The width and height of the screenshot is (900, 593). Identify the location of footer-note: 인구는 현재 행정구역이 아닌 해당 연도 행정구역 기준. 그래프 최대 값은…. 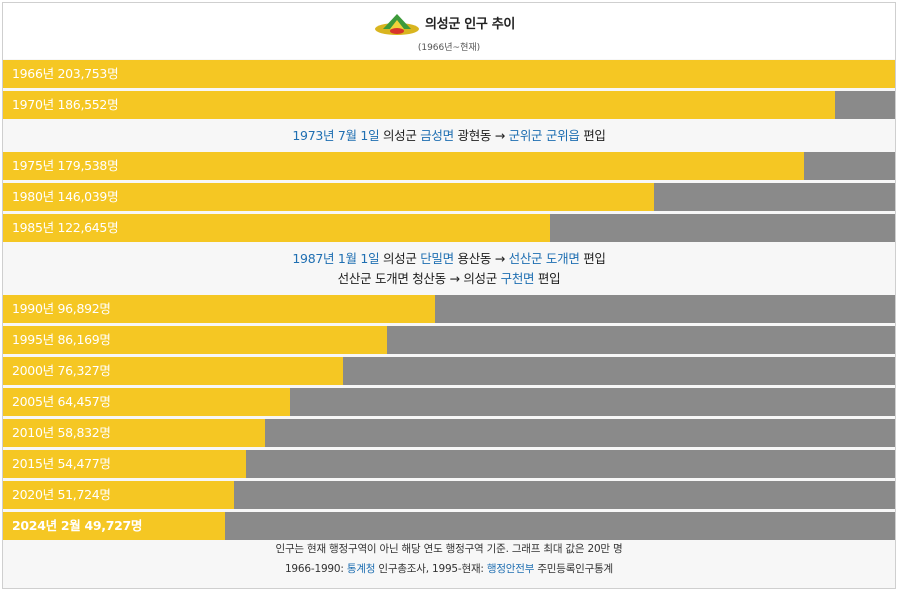
(449, 549).